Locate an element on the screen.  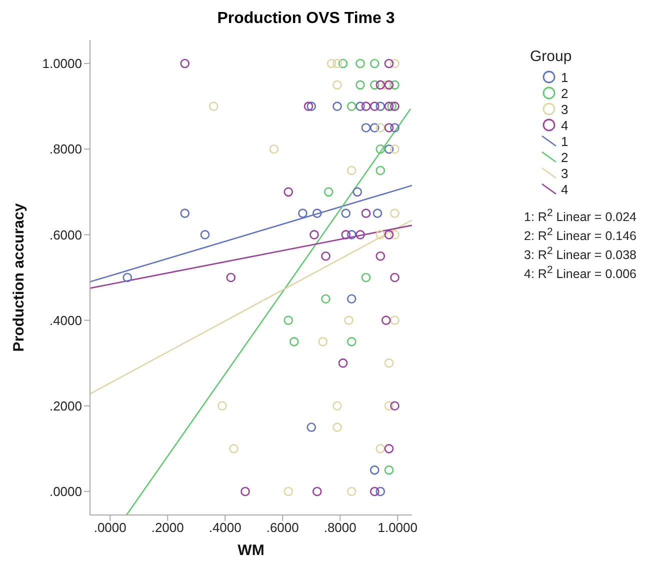
x-tick-label: .2000 is located at coordinates (167, 528).